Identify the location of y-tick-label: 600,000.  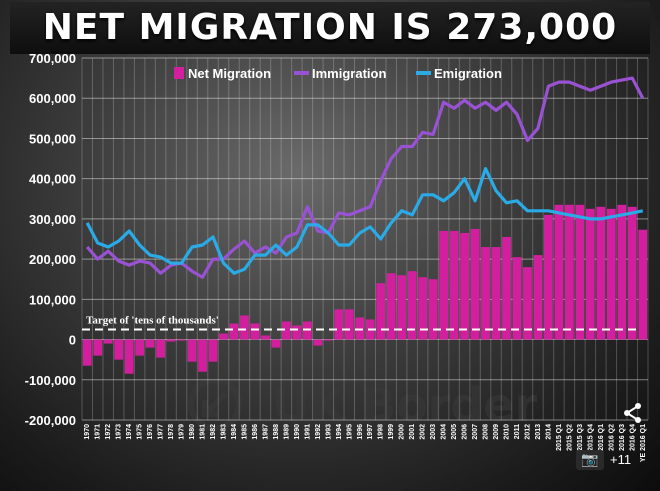
(52, 98).